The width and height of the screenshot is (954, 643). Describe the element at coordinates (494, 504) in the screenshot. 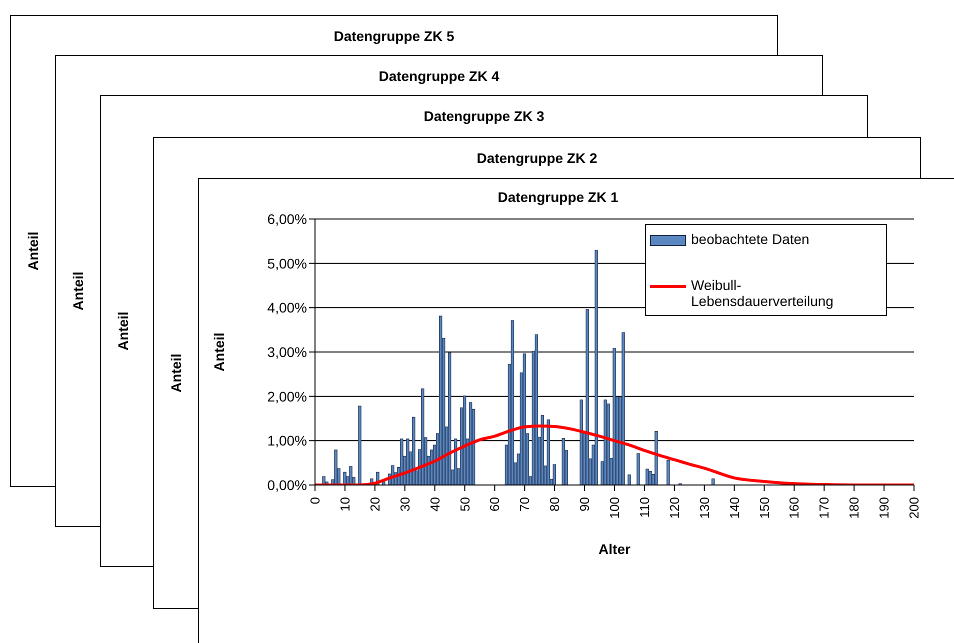

I see `x-tick-label: 60` at that location.